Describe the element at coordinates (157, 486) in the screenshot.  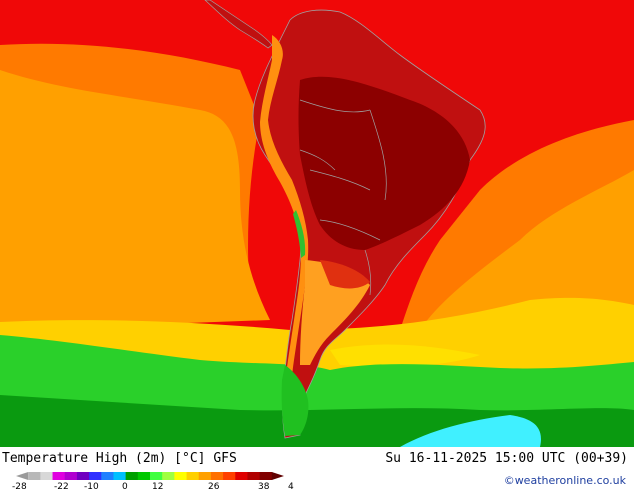
I see `colorbar-tick-label: 12` at that location.